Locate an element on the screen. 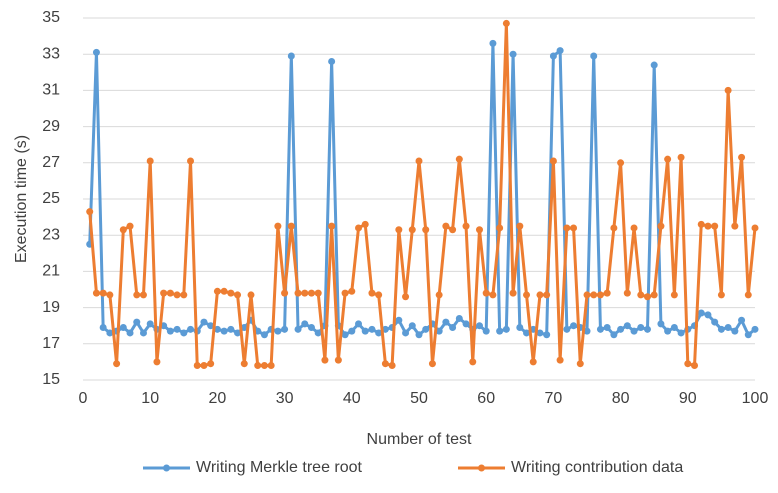 The image size is (778, 493). y-tick-label: 19 is located at coordinates (51, 307).